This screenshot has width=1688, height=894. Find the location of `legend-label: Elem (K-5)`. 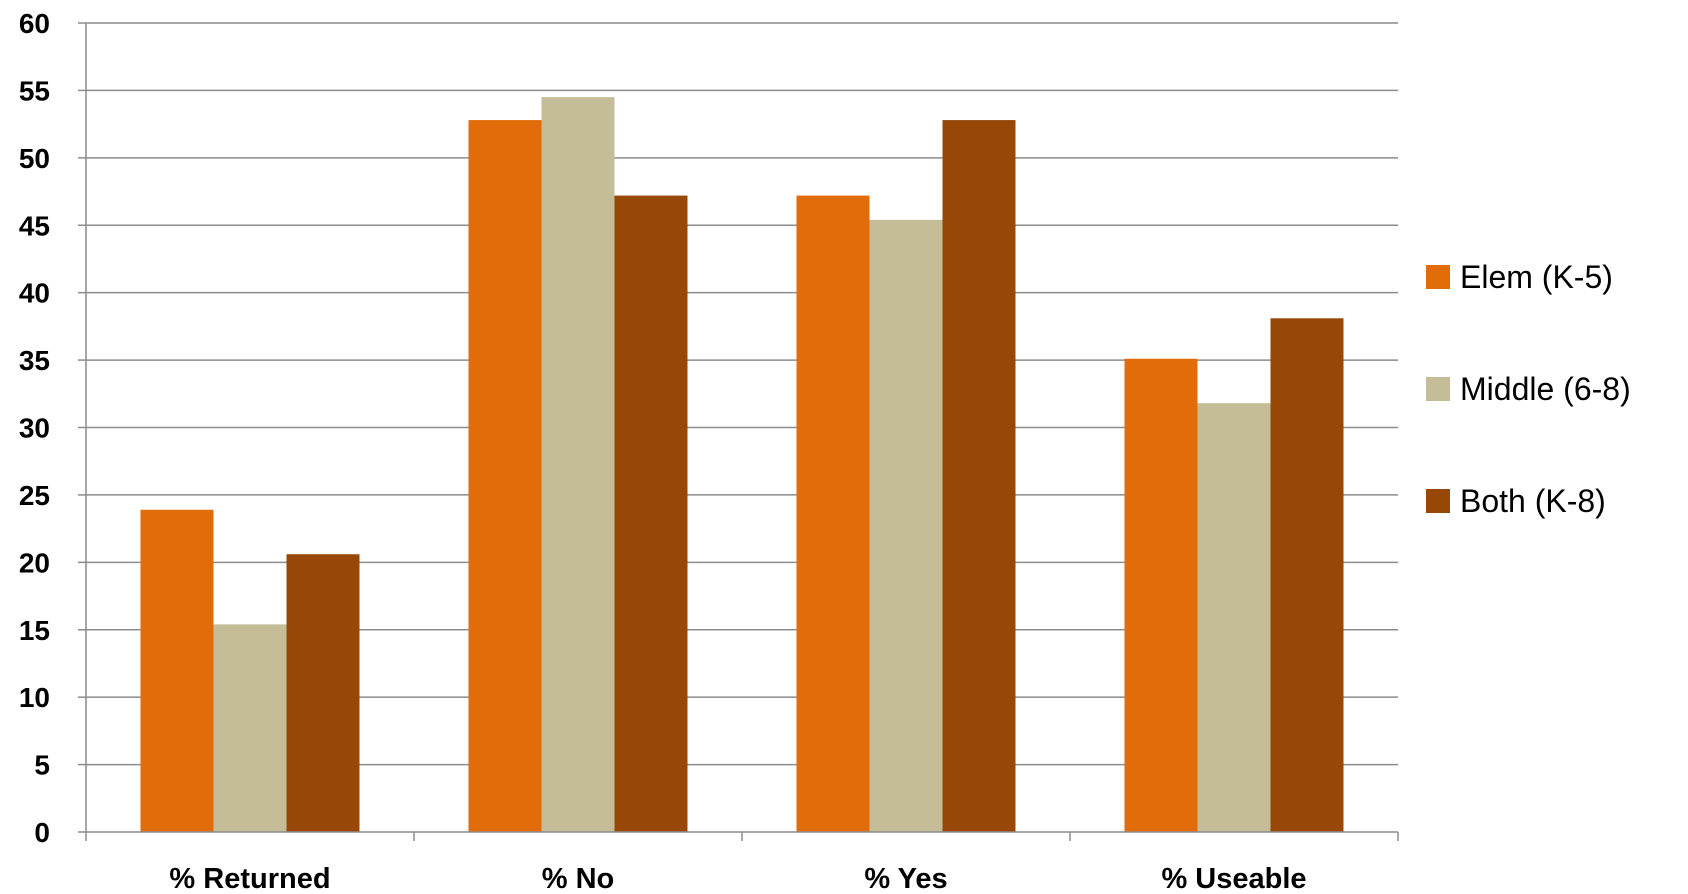

legend-label: Elem (K-5) is located at coordinates (1536, 277).